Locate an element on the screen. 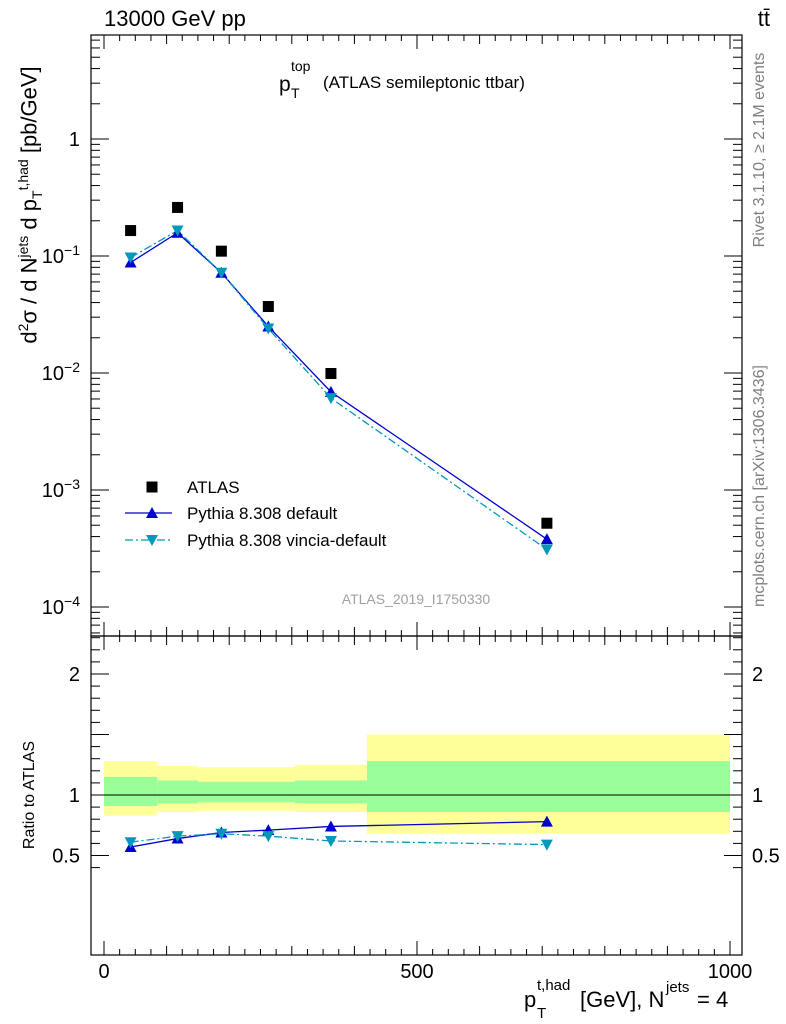 The width and height of the screenshot is (786, 1024). x-tick-label-2: 1000 is located at coordinates (730, 972).